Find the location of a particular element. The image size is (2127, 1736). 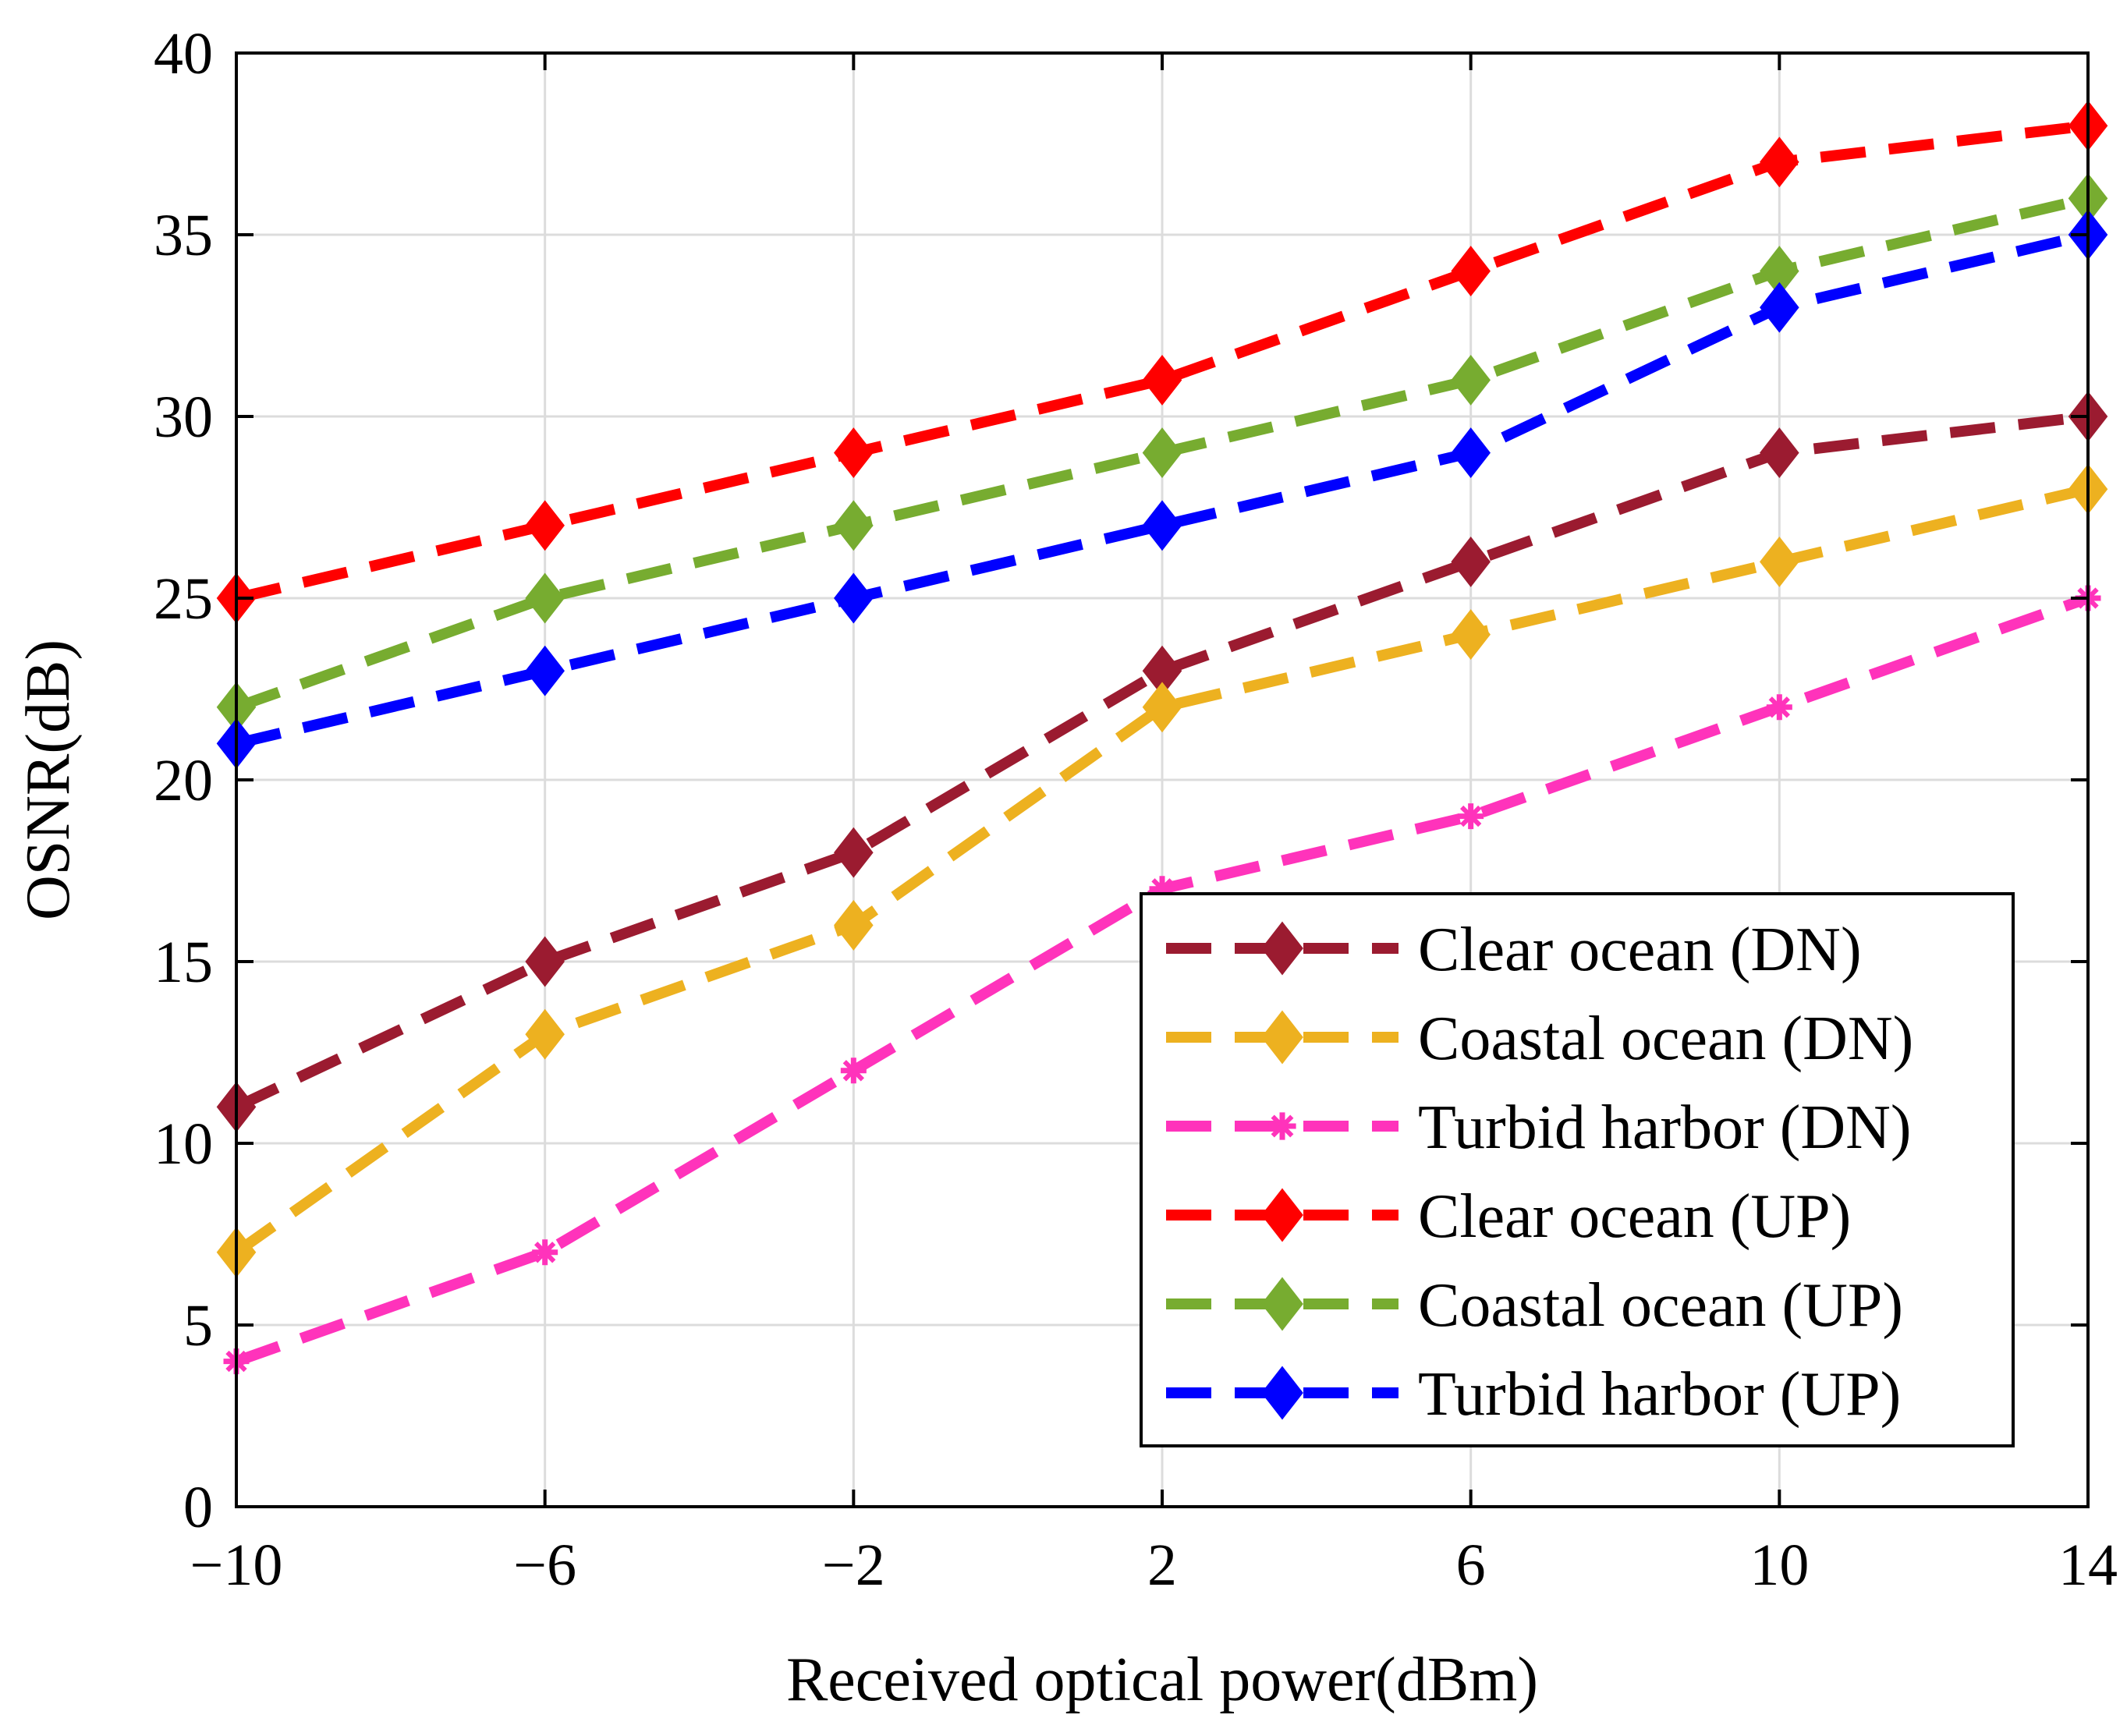

legend-entry: Coastal ocean (UP) is located at coordinates (1534, 1305).